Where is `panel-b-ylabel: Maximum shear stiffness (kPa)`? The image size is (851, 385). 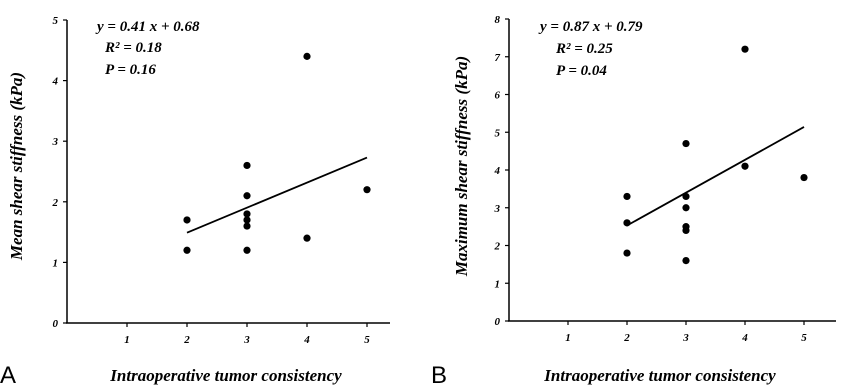 panel-b-ylabel: Maximum shear stiffness (kPa) is located at coordinates (461, 166).